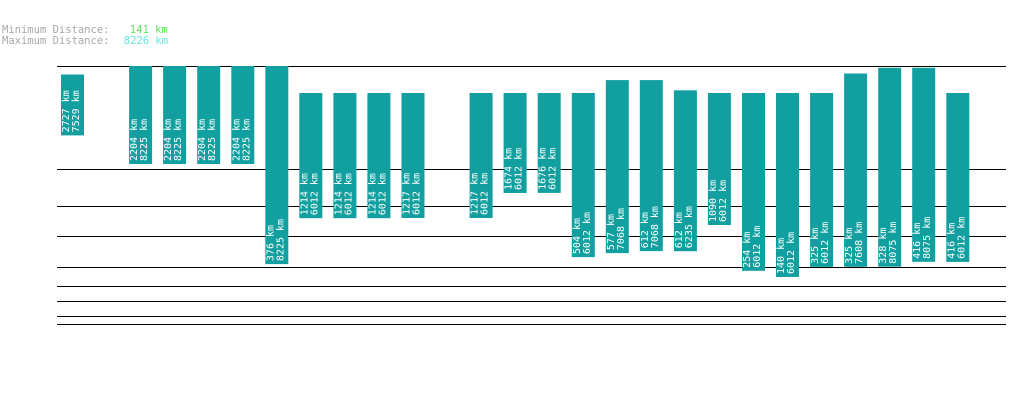 The height and width of the screenshot is (402, 1019). What do you see at coordinates (148, 30) in the screenshot?
I see `min-distance-value: 141 km` at bounding box center [148, 30].